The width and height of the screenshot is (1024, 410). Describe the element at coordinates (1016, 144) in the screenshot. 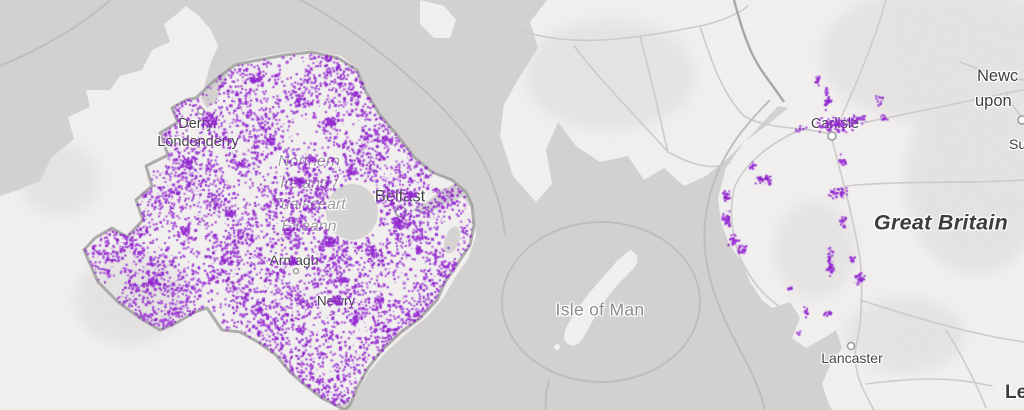

I see `label-sunderland-clipped: Su` at that location.